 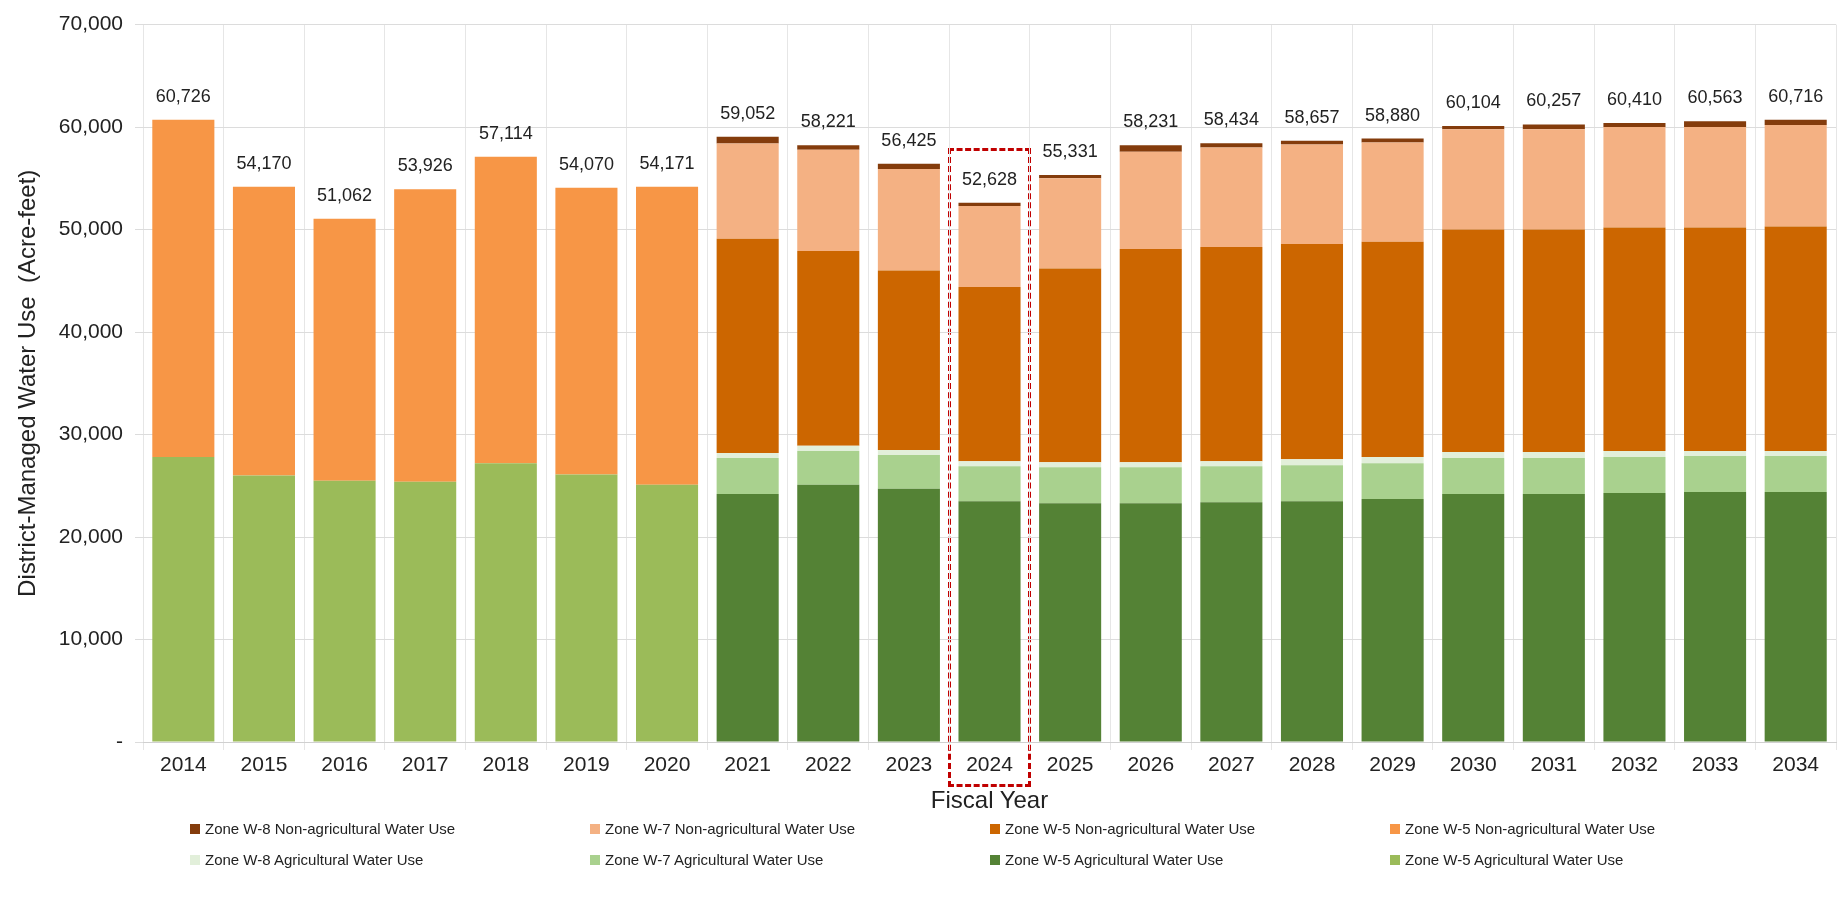 What do you see at coordinates (183, 764) in the screenshot?
I see `x-tick-label: 2014` at bounding box center [183, 764].